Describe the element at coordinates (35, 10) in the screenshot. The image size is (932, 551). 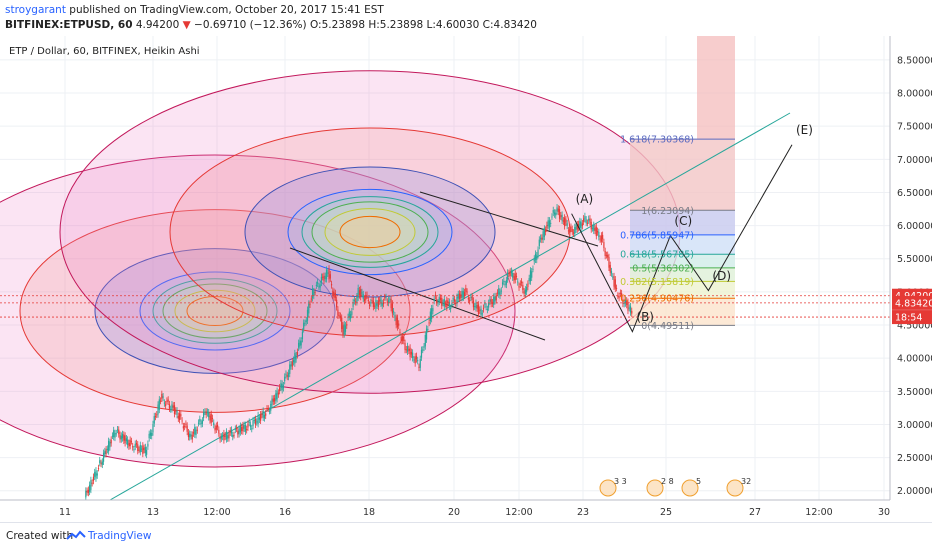
I see `author-link: stroygarant` at that location.